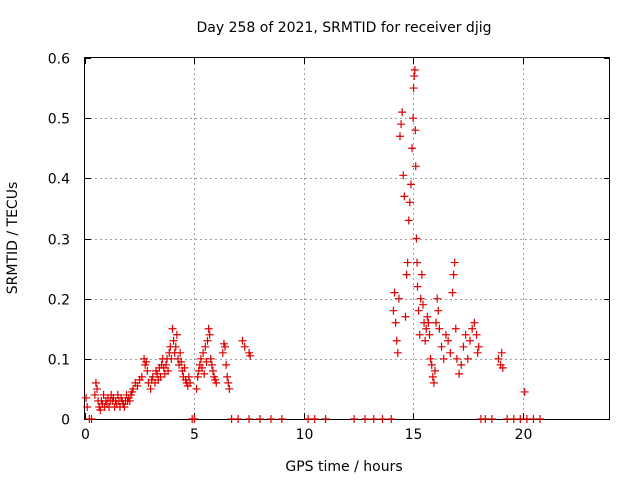 The width and height of the screenshot is (640, 480). I want to click on x-tick-label: 10, so click(305, 435).